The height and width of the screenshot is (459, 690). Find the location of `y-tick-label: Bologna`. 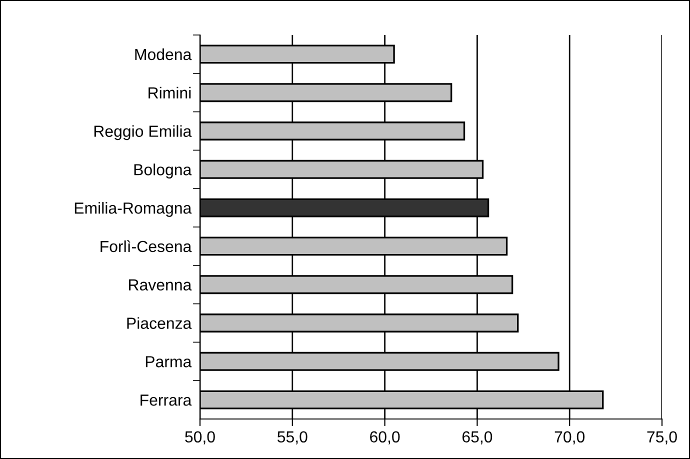

y-tick-label: Bologna is located at coordinates (163, 171).